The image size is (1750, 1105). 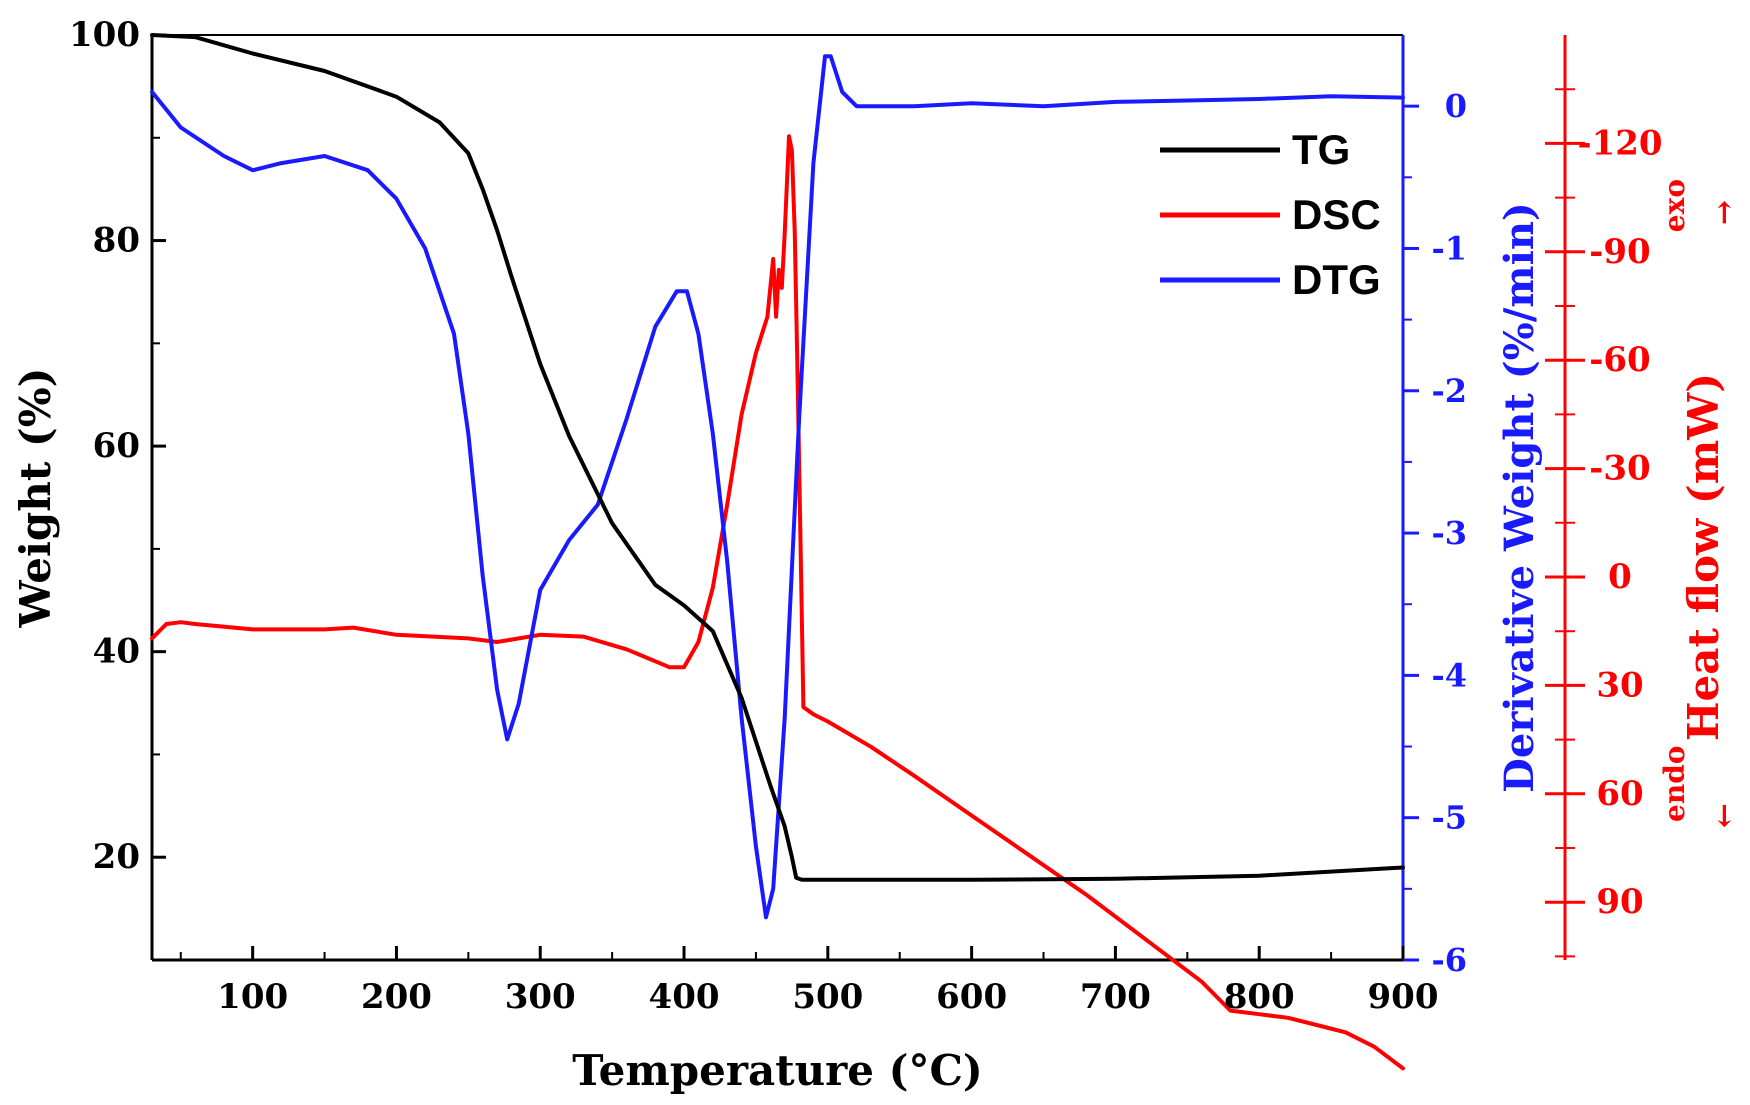 What do you see at coordinates (1449, 675) in the screenshot?
I see `derivative-tick-label: -4` at bounding box center [1449, 675].